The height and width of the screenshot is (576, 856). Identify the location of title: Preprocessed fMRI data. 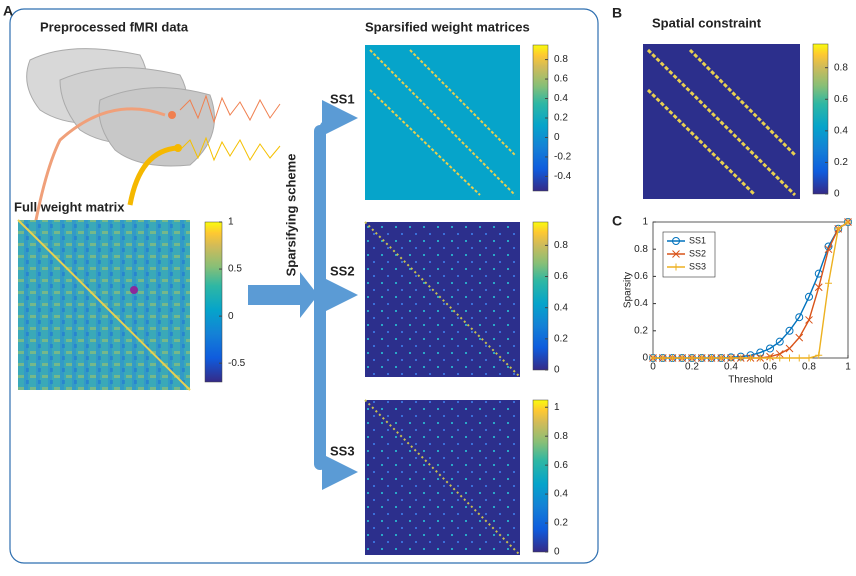
(114, 26).